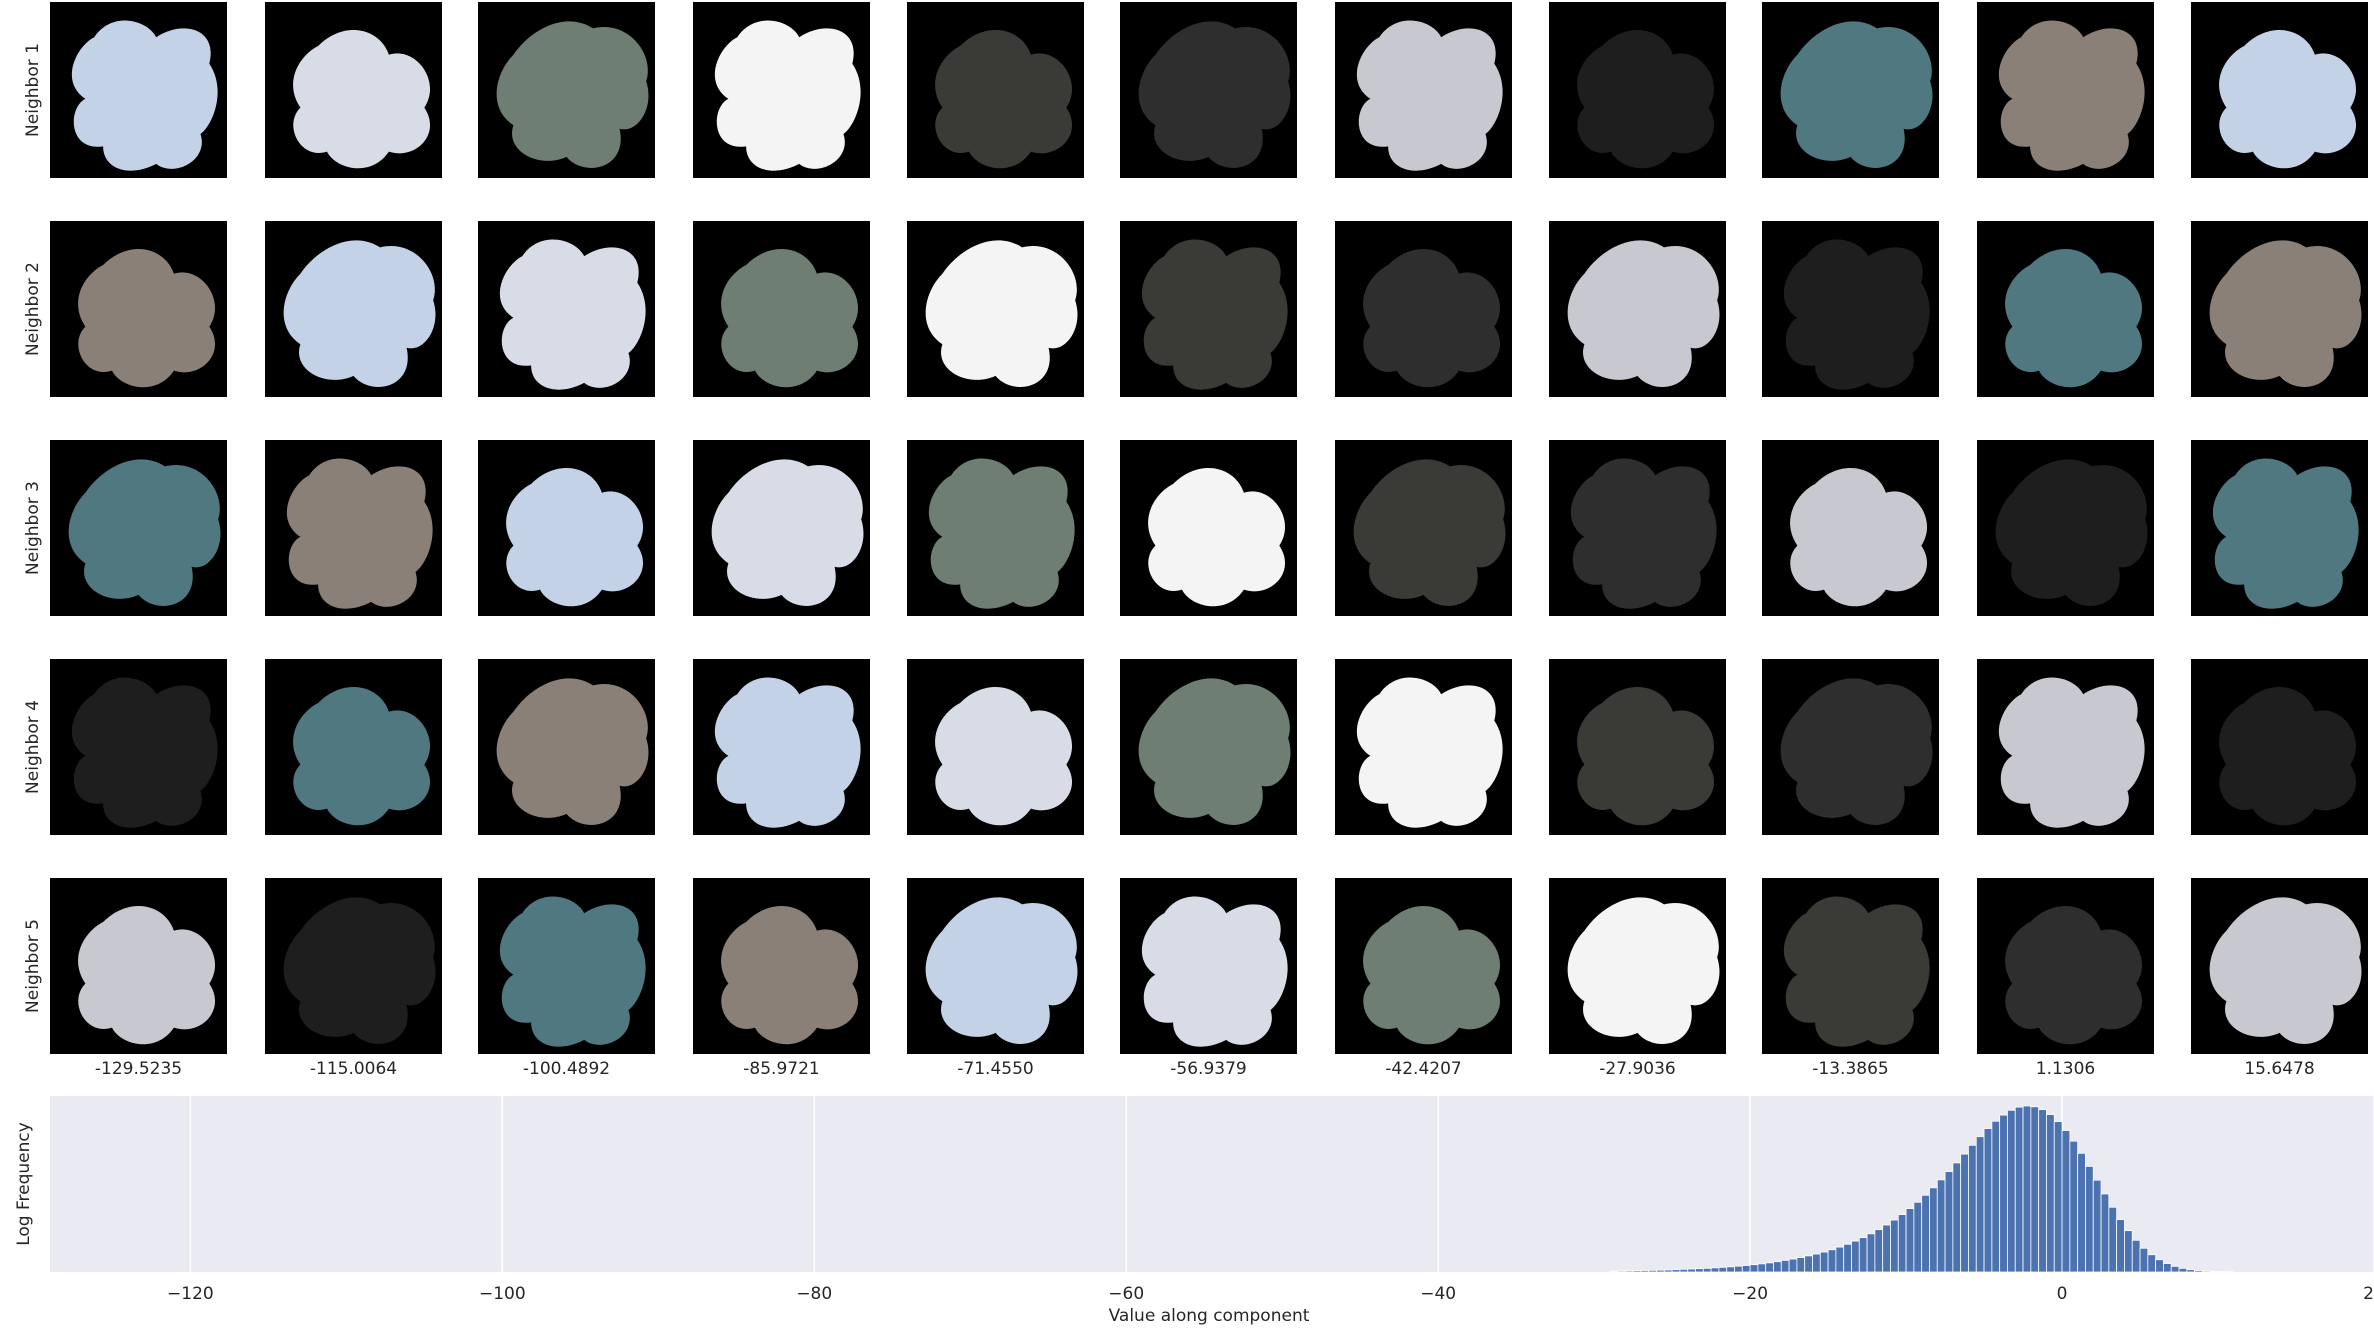  I want to click on x-tick-label: −60, so click(1126, 1294).